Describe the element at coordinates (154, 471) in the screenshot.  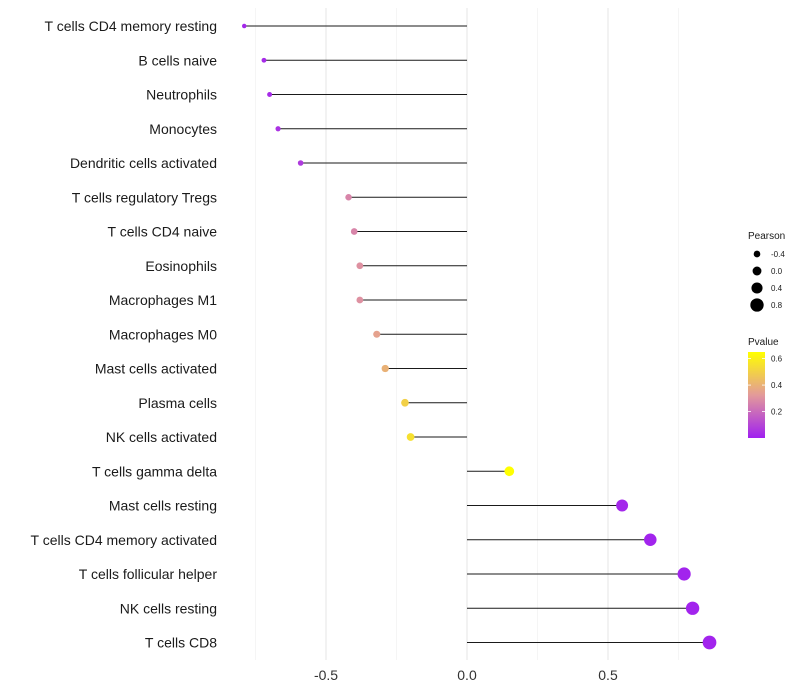
I see `category-label: T cells gamma delta` at that location.